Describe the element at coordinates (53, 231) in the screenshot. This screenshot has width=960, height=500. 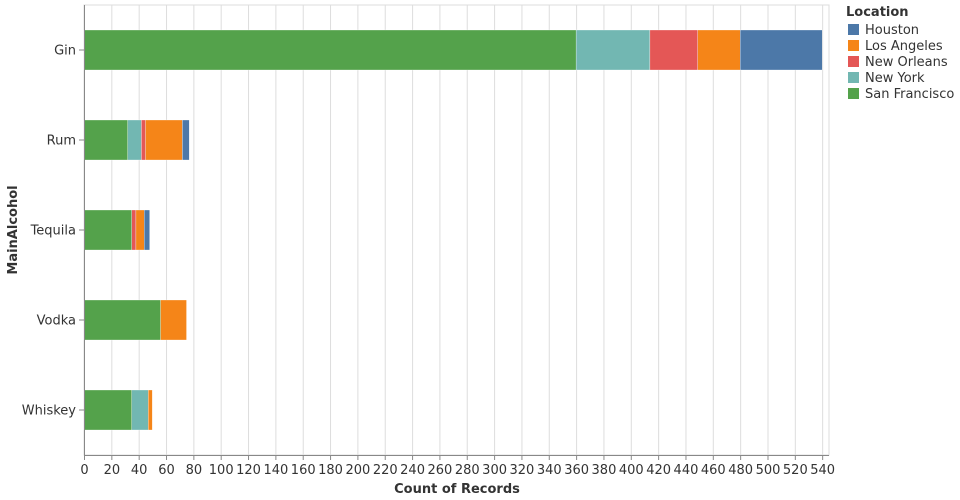
I see `y-tick-label: Tequila` at that location.